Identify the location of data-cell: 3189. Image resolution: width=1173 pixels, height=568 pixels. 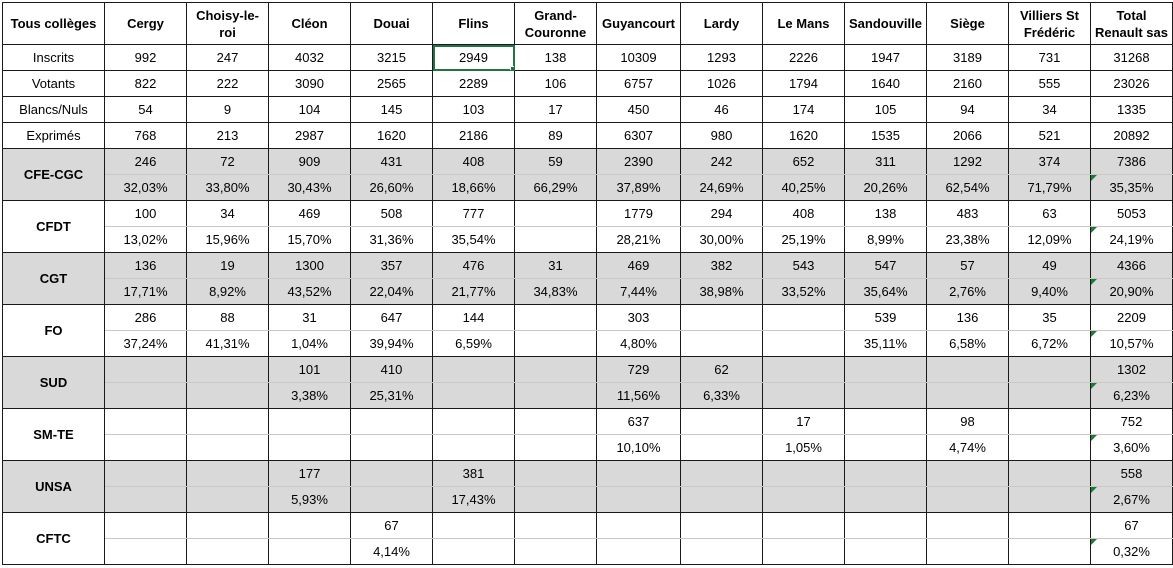
(967, 57).